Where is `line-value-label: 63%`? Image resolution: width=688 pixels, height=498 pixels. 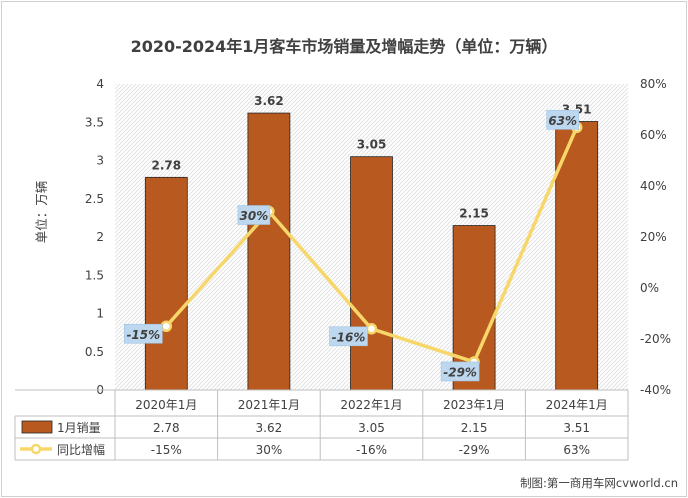 line-value-label: 63% is located at coordinates (562, 121).